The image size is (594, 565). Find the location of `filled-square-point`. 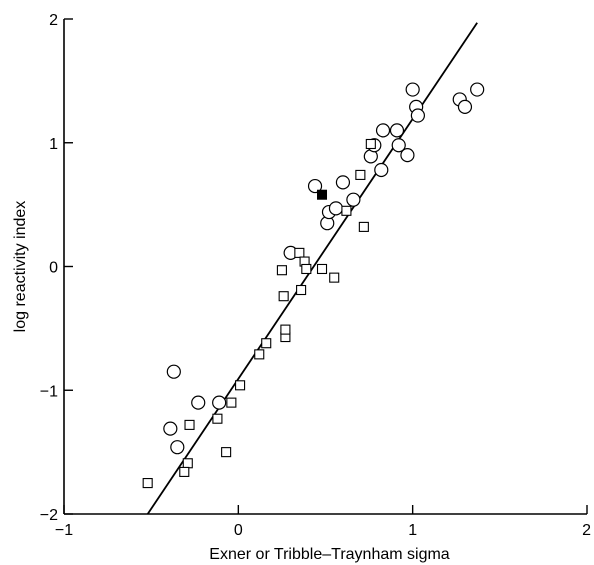

filled-square-point is located at coordinates (322, 194).